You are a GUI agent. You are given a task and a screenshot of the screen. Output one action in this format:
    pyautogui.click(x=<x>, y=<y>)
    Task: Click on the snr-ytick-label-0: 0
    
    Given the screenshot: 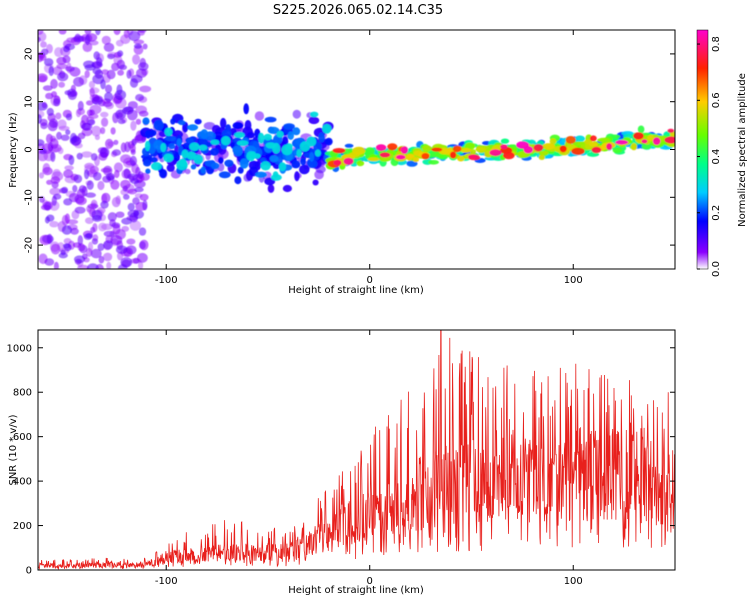 What is the action you would take?
    pyautogui.click(x=29, y=571)
    